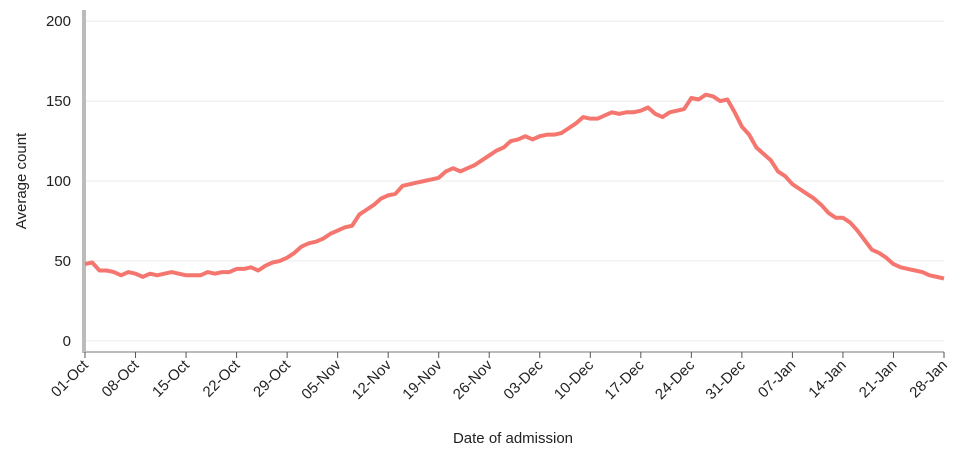 This screenshot has height=455, width=953. Describe the element at coordinates (422, 379) in the screenshot. I see `x-tick-label: 19-Nov` at that location.